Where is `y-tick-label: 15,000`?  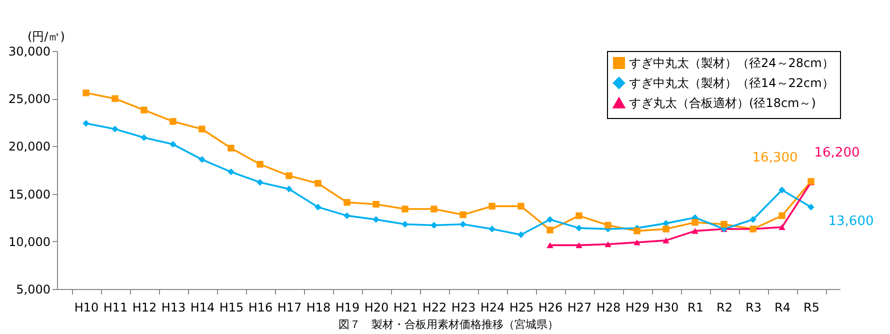
y-tick-label: 15,000 is located at coordinates (29, 194).